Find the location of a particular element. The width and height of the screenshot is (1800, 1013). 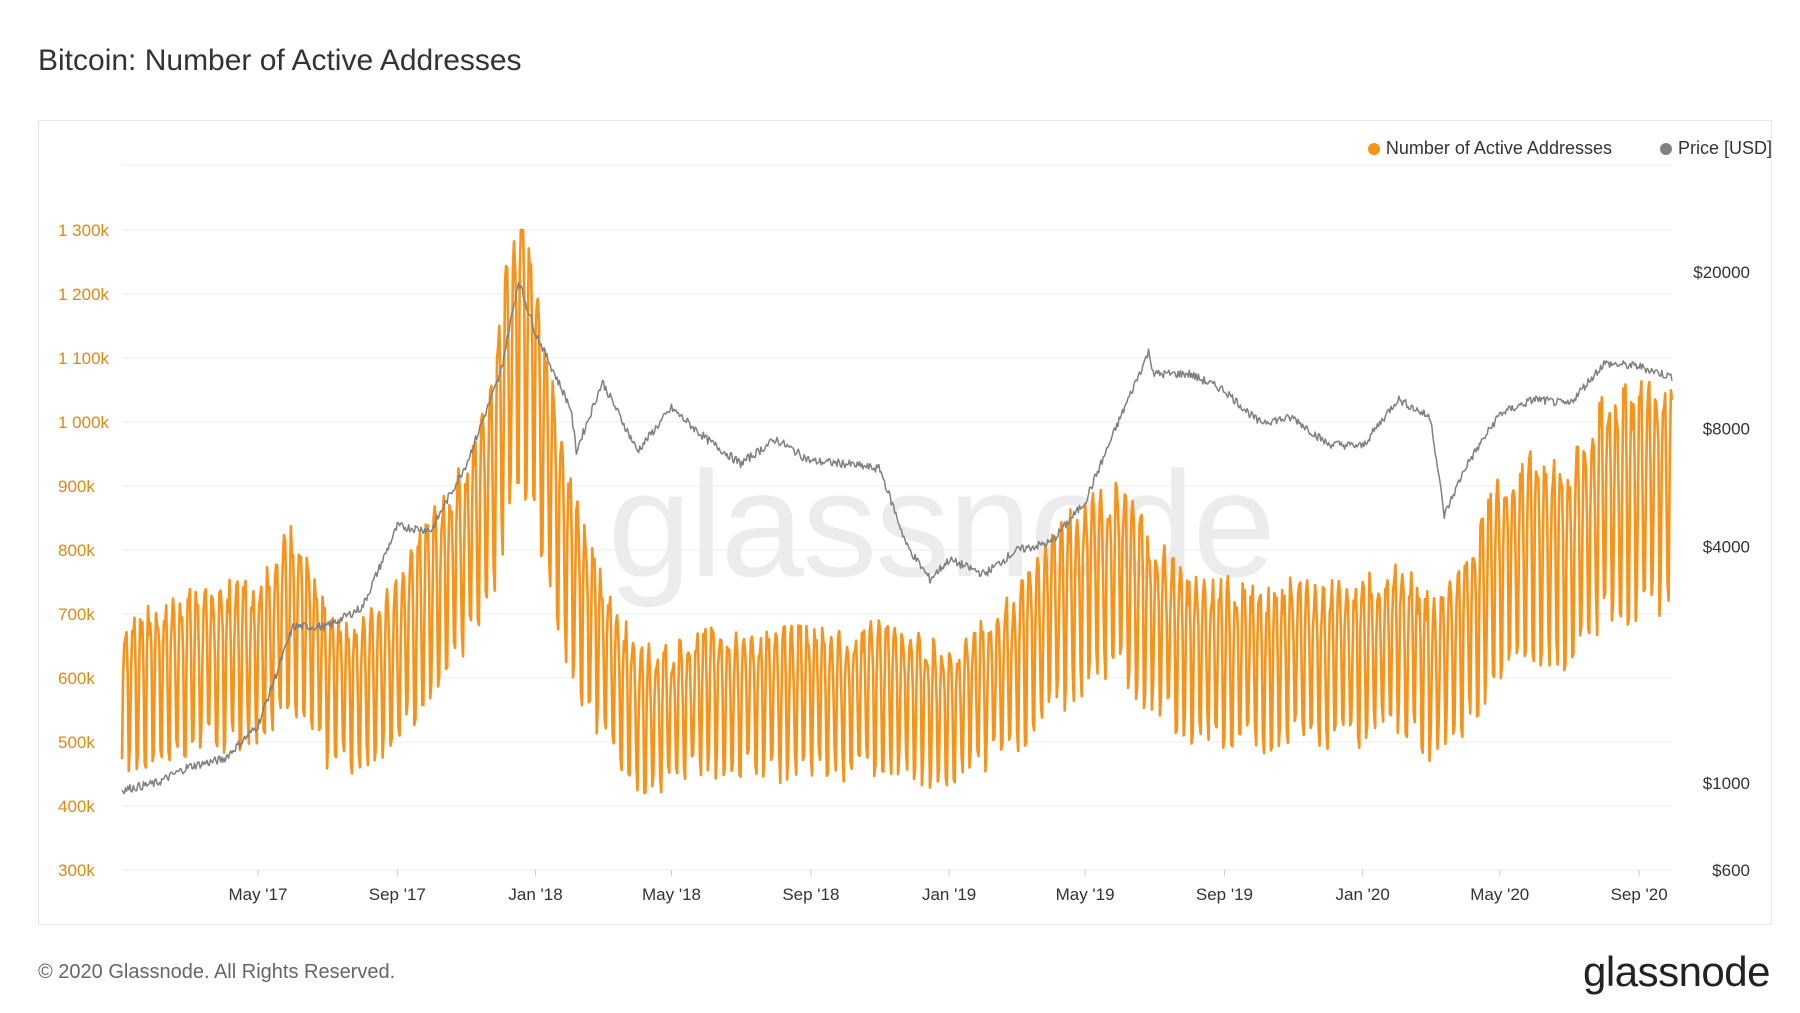

y-left-tick-label: 700k is located at coordinates (76, 614).